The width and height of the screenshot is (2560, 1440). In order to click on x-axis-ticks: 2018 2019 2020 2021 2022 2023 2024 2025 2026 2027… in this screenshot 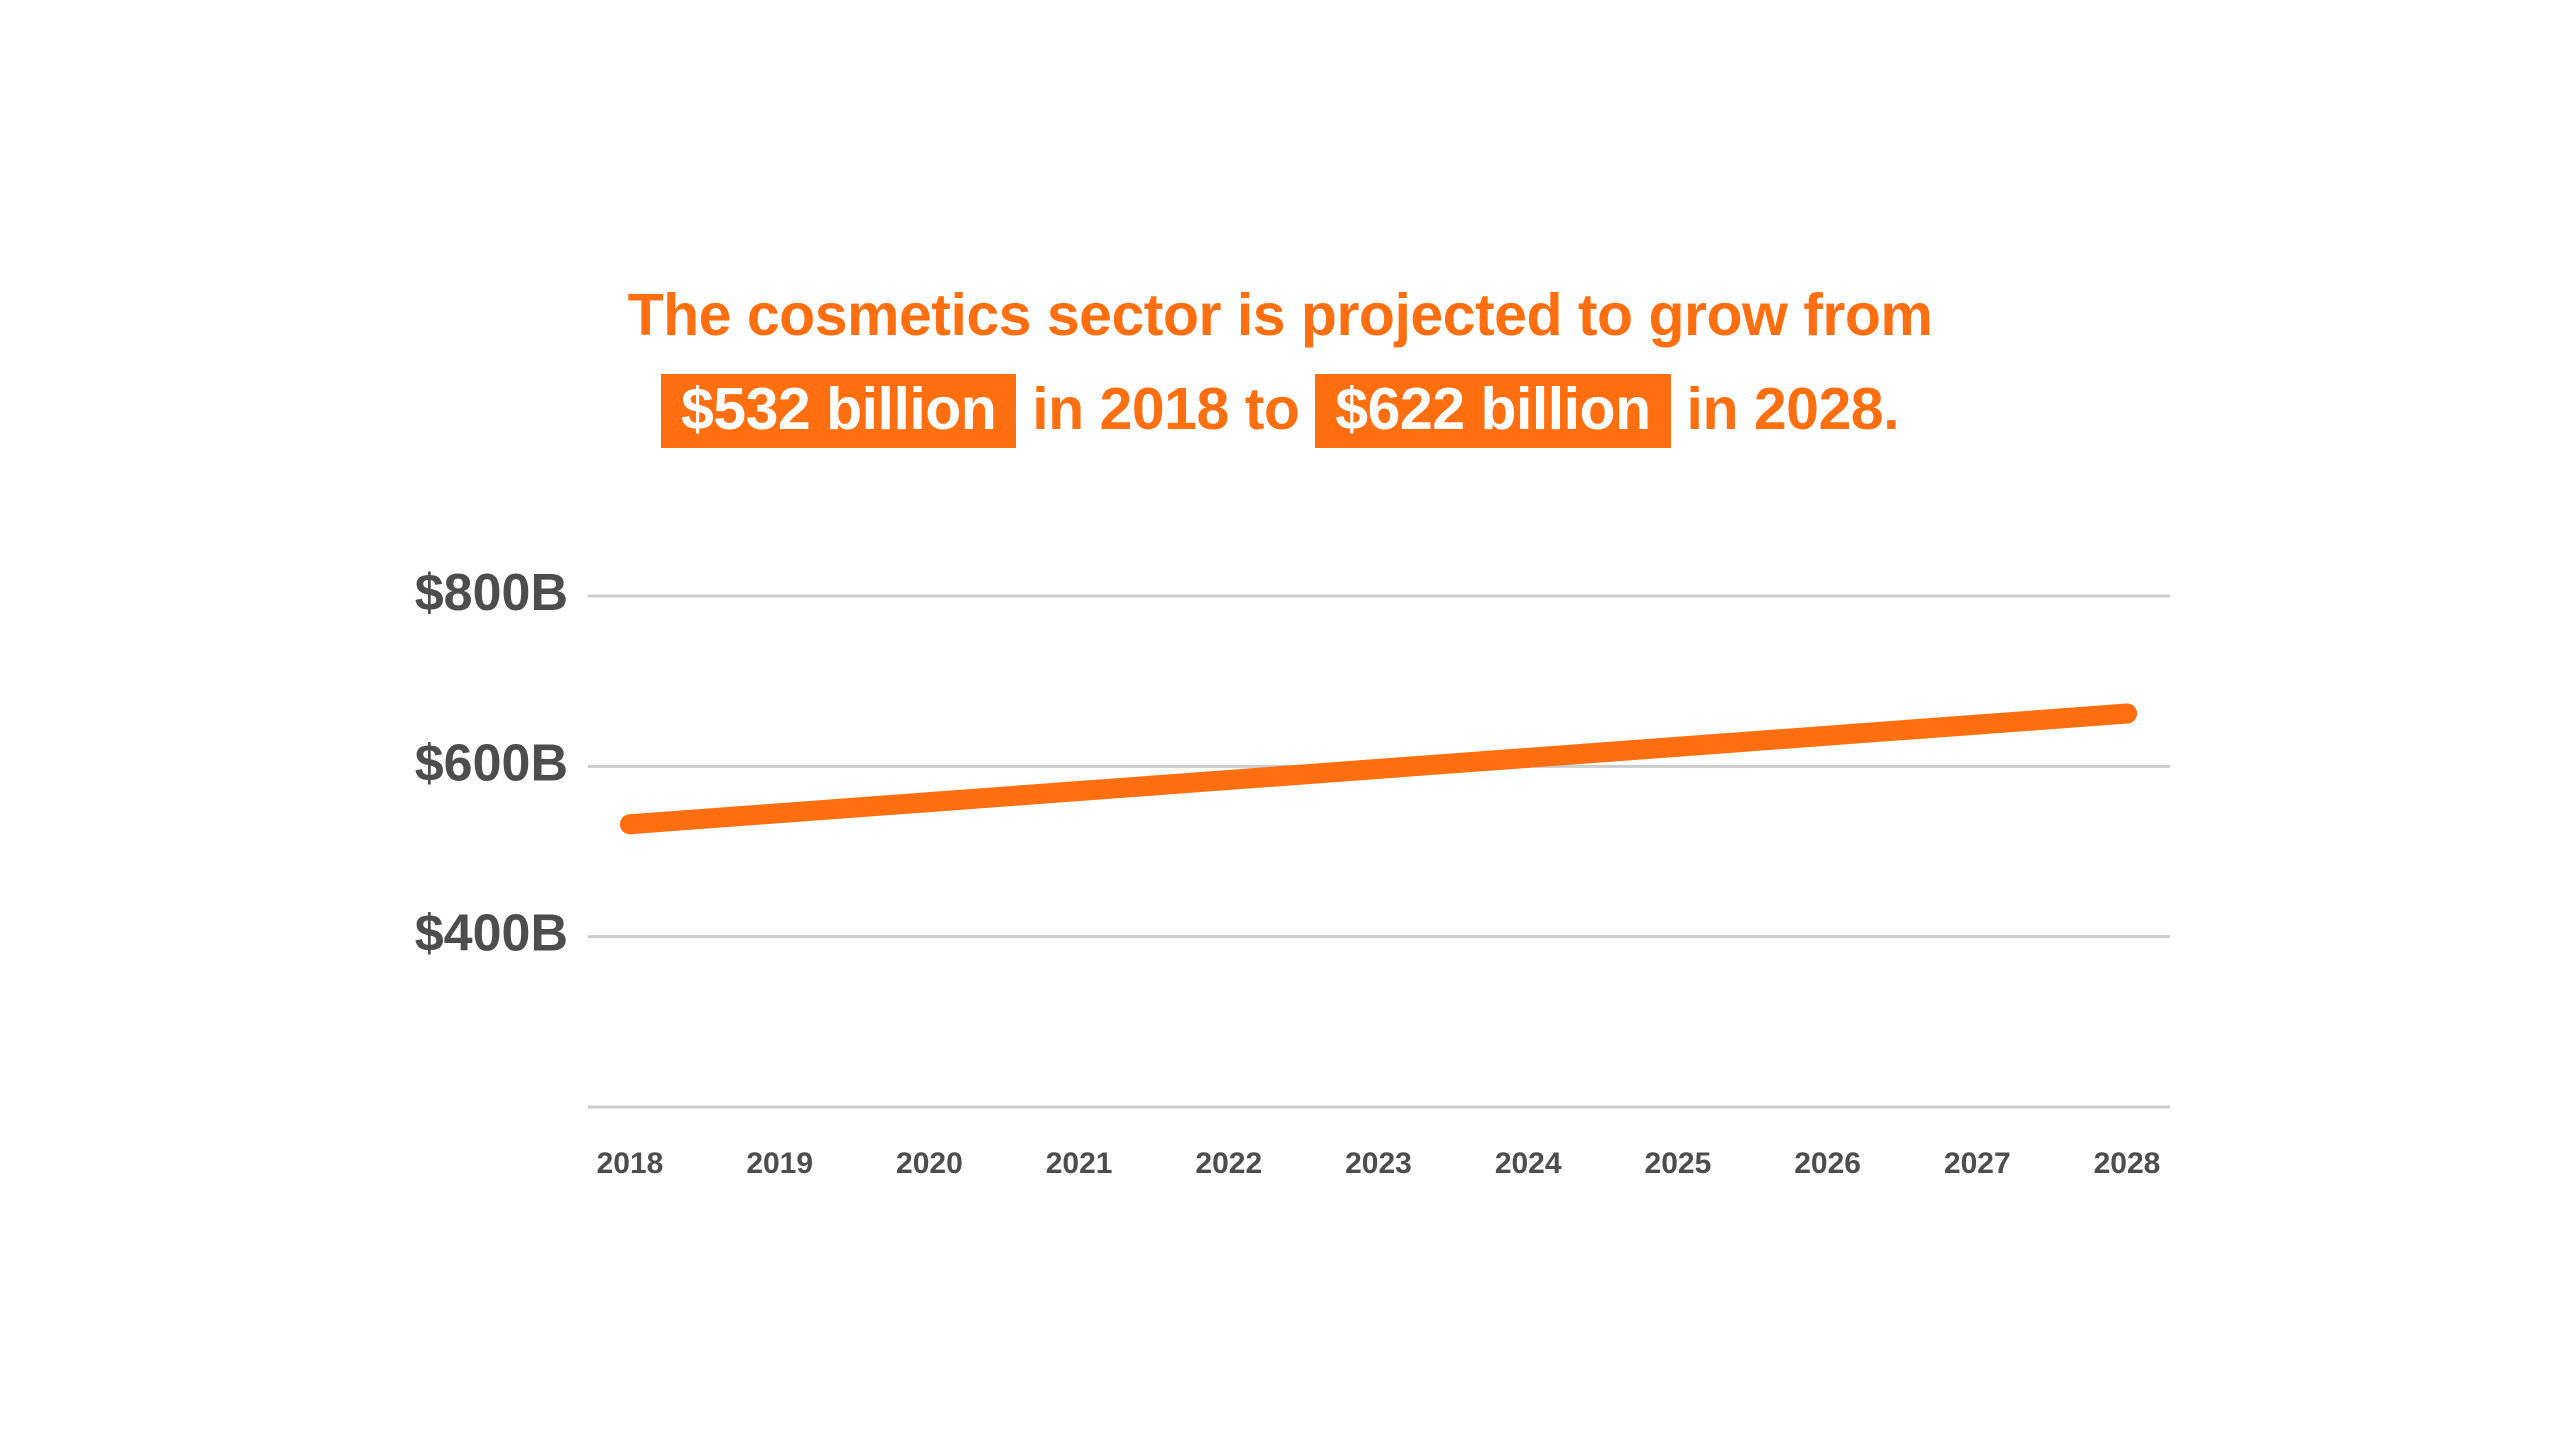, I will do `click(1379, 1163)`.